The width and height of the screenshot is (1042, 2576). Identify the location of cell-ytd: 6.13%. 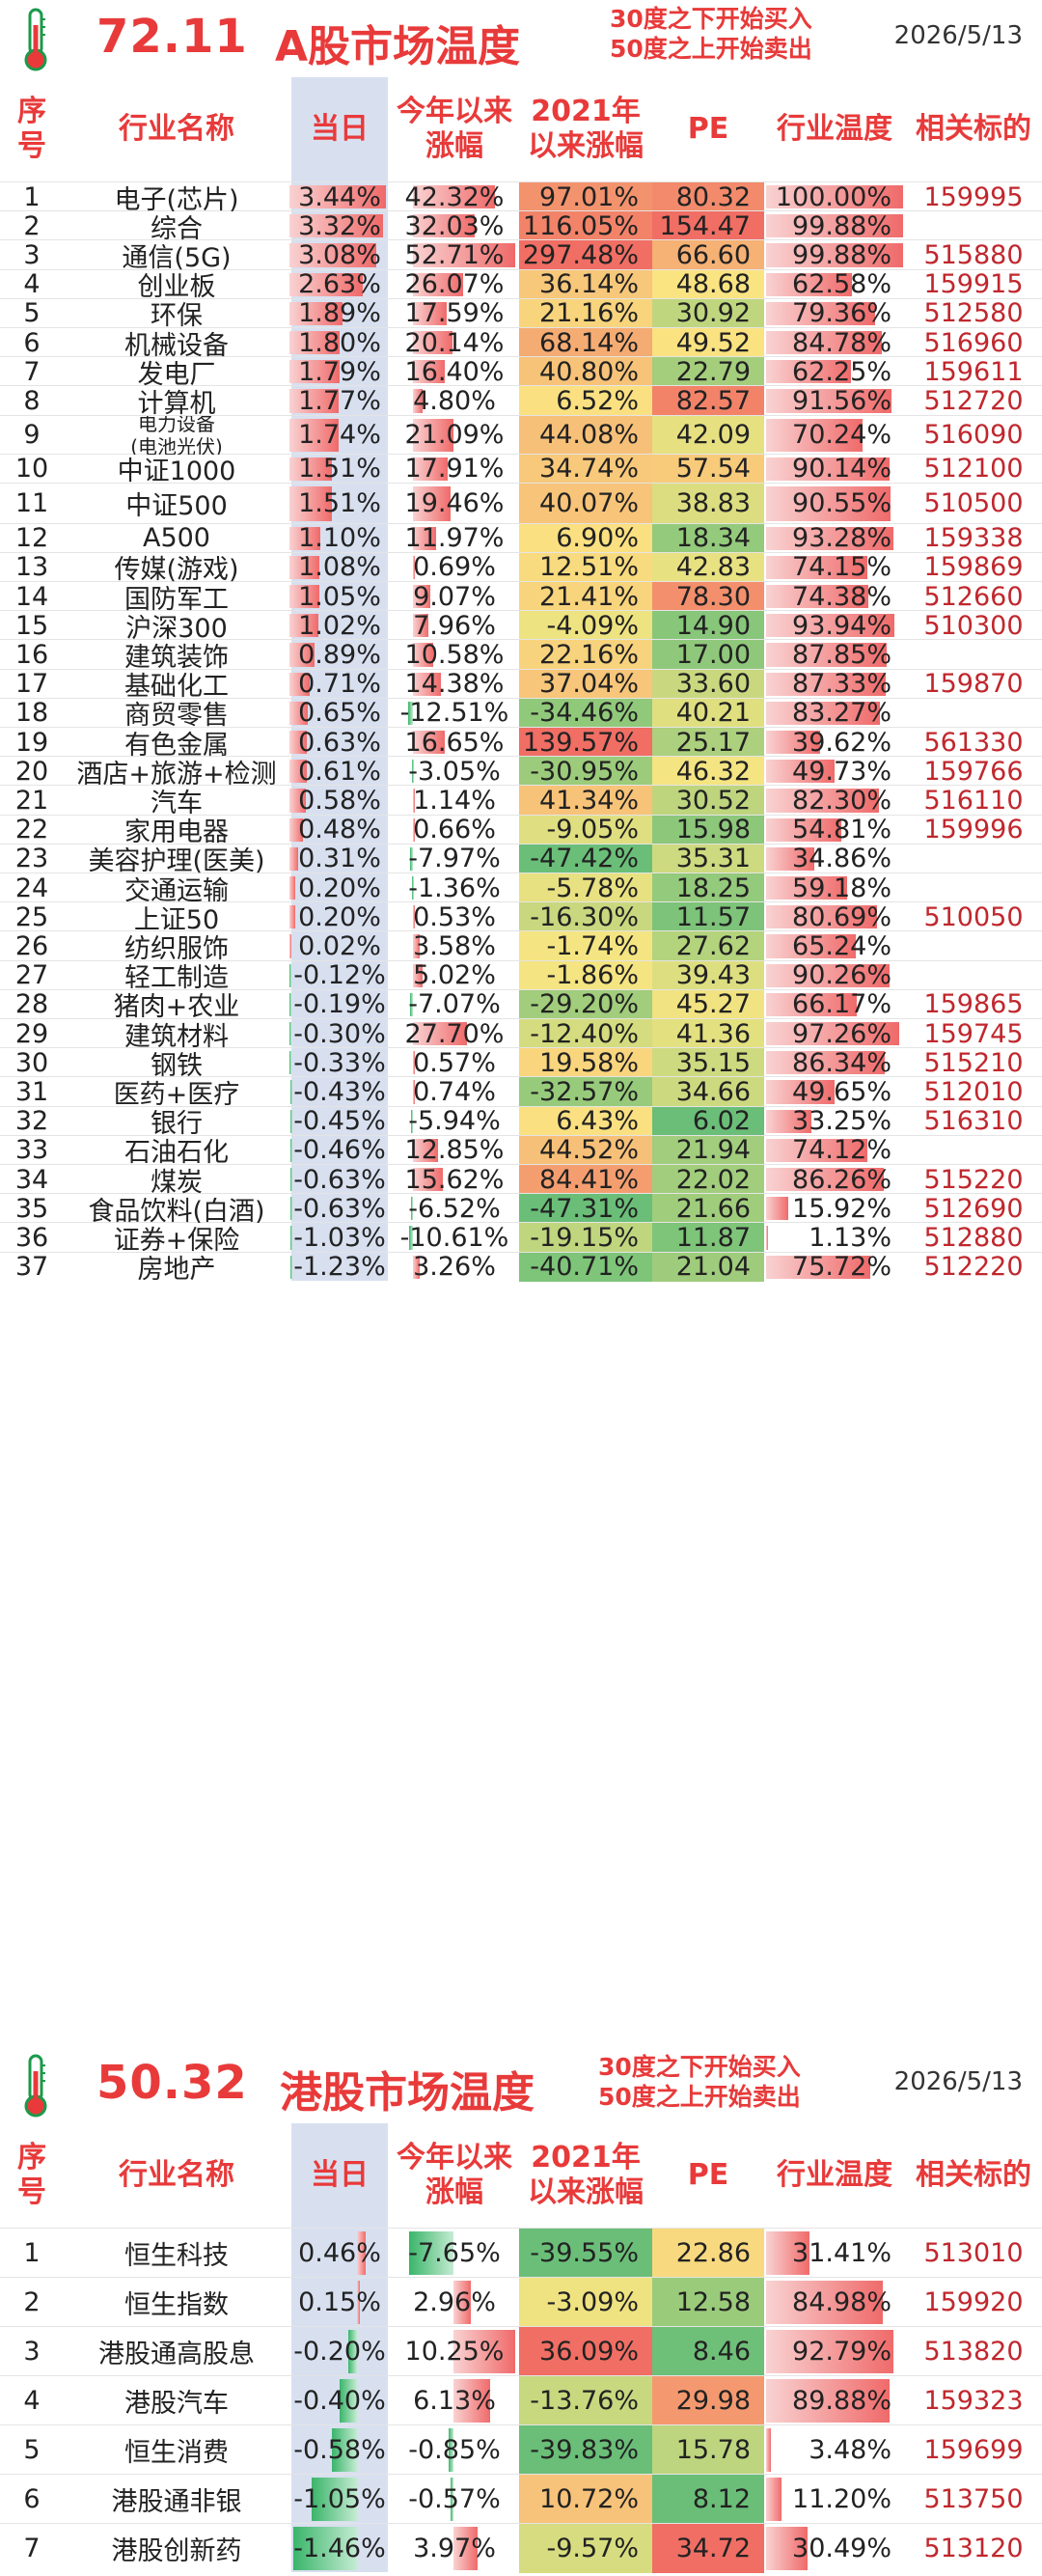
(454, 2401).